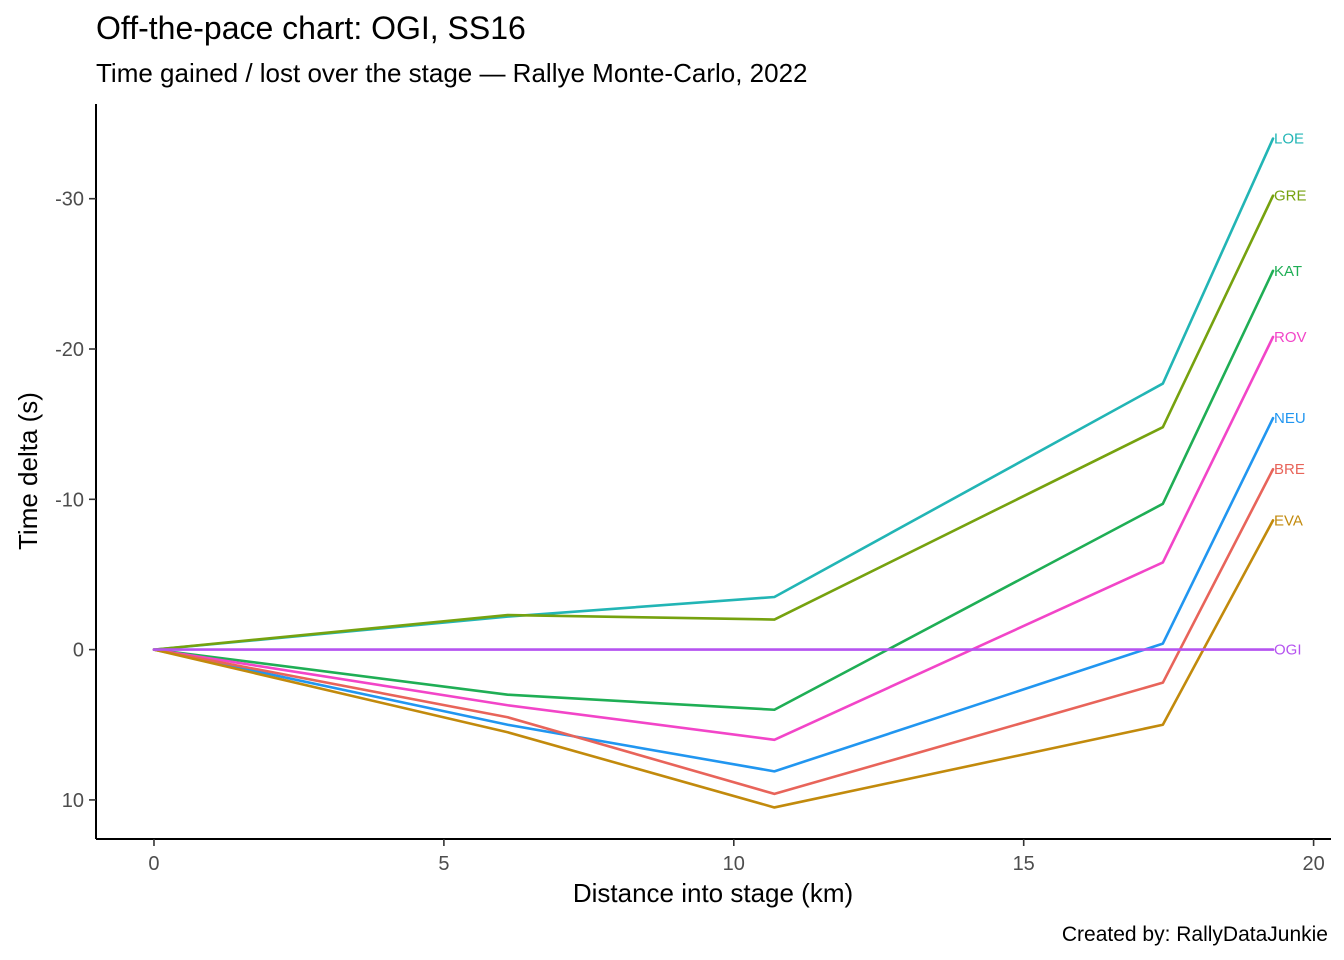  I want to click on chart-caption: Created by: RallyDataJunkie, so click(1195, 934).